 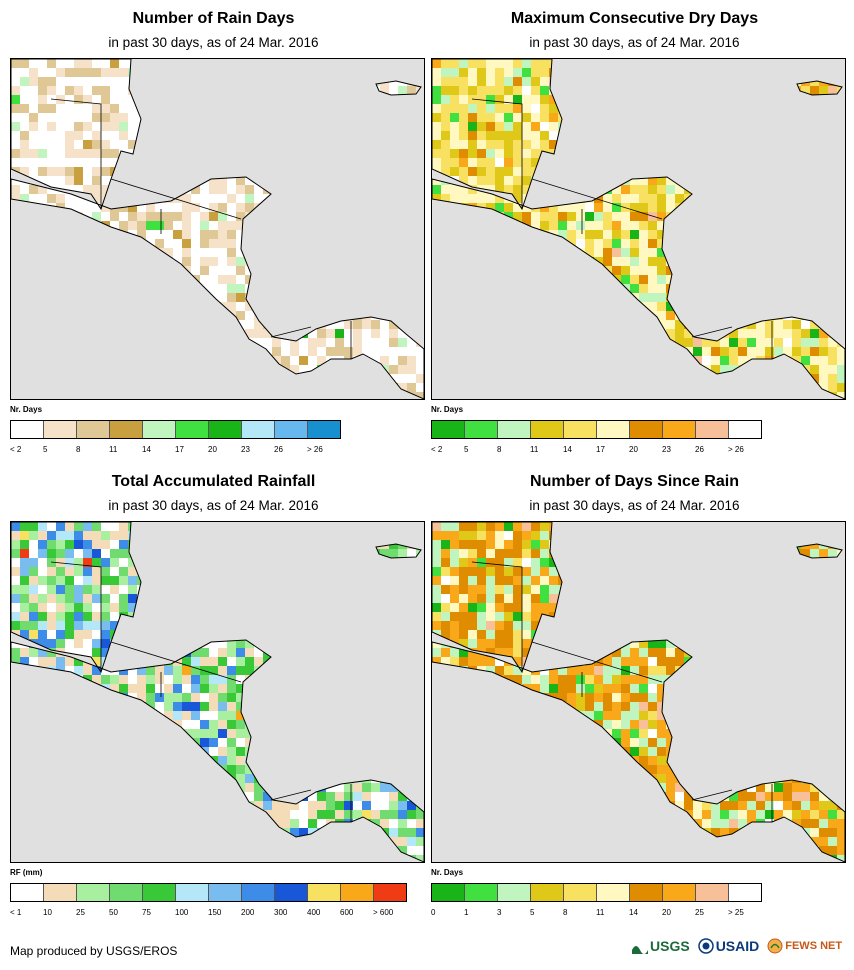 I want to click on legend-label: 50, so click(x=113, y=912).